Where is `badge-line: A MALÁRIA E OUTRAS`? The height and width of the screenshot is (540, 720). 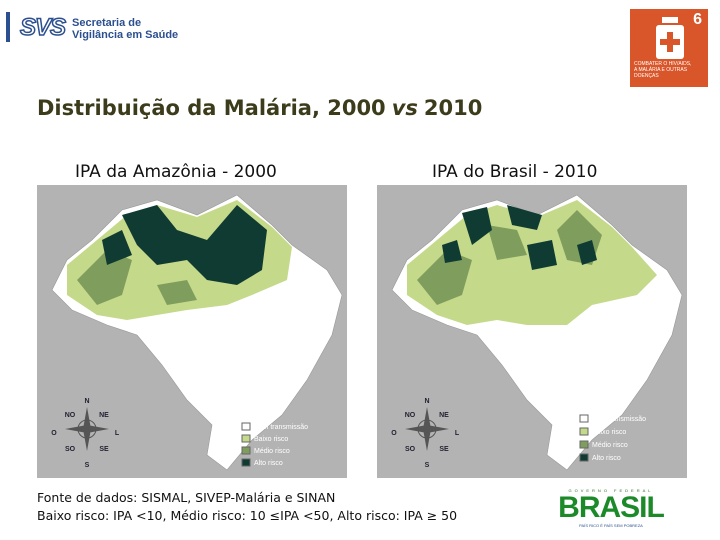
badge-line: A MALÁRIA E OUTRAS is located at coordinates (661, 70).